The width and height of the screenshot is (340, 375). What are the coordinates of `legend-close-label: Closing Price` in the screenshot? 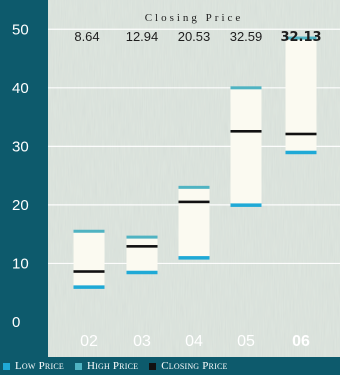 It's located at (194, 366).